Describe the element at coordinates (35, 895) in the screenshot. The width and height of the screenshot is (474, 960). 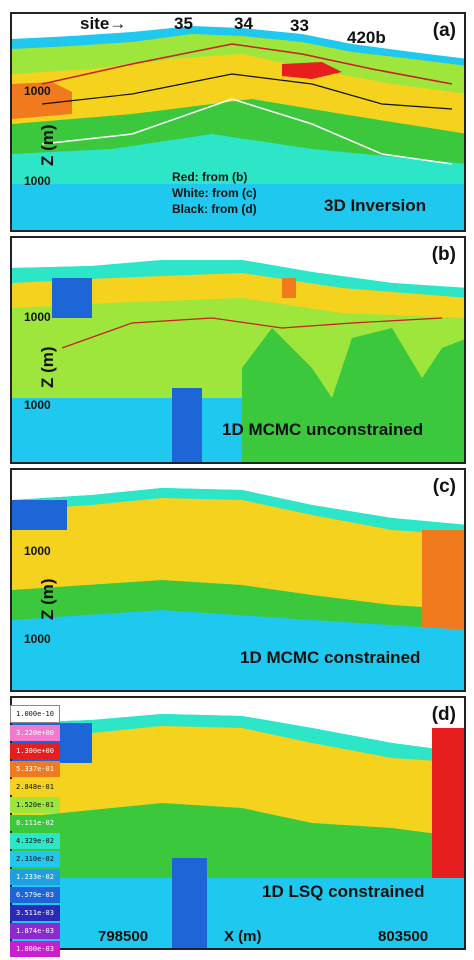
I see `legend-item: 6.579e-03` at that location.